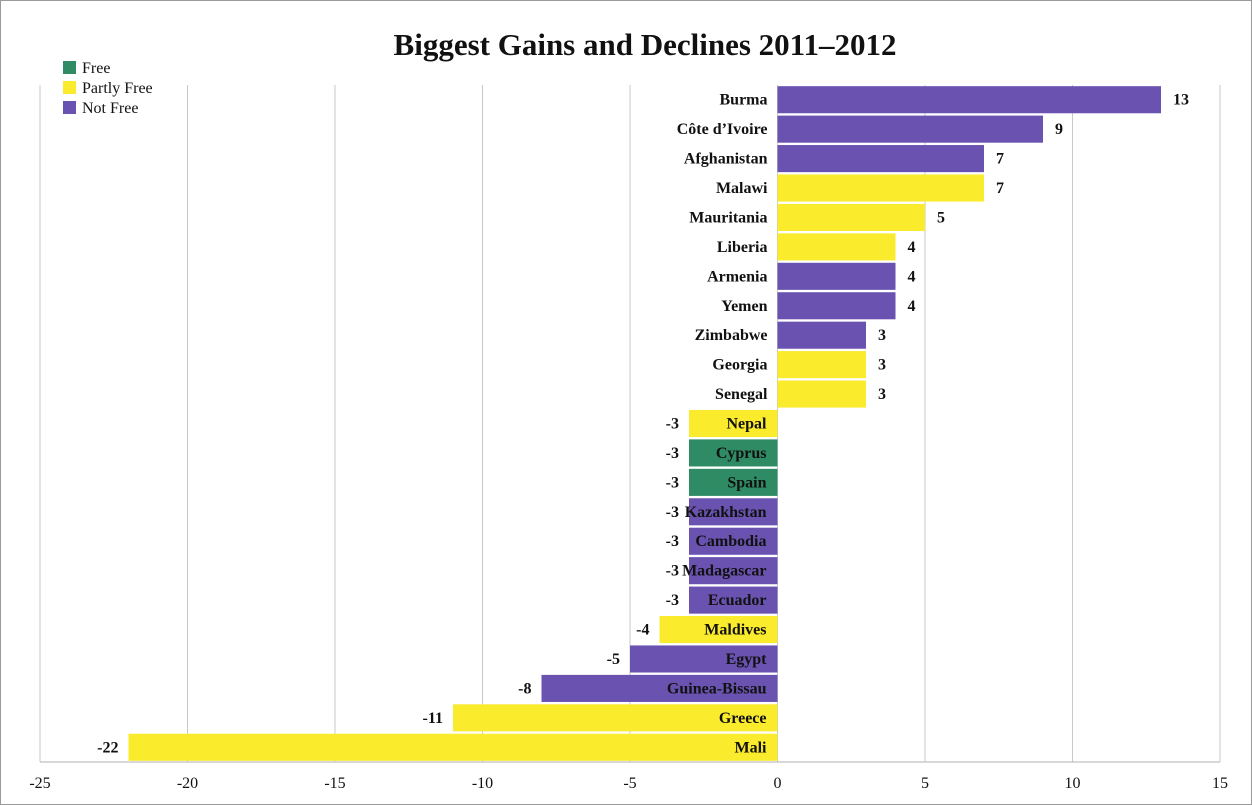 Image resolution: width=1252 pixels, height=805 pixels. I want to click on value-label-burma: 13, so click(1181, 100).